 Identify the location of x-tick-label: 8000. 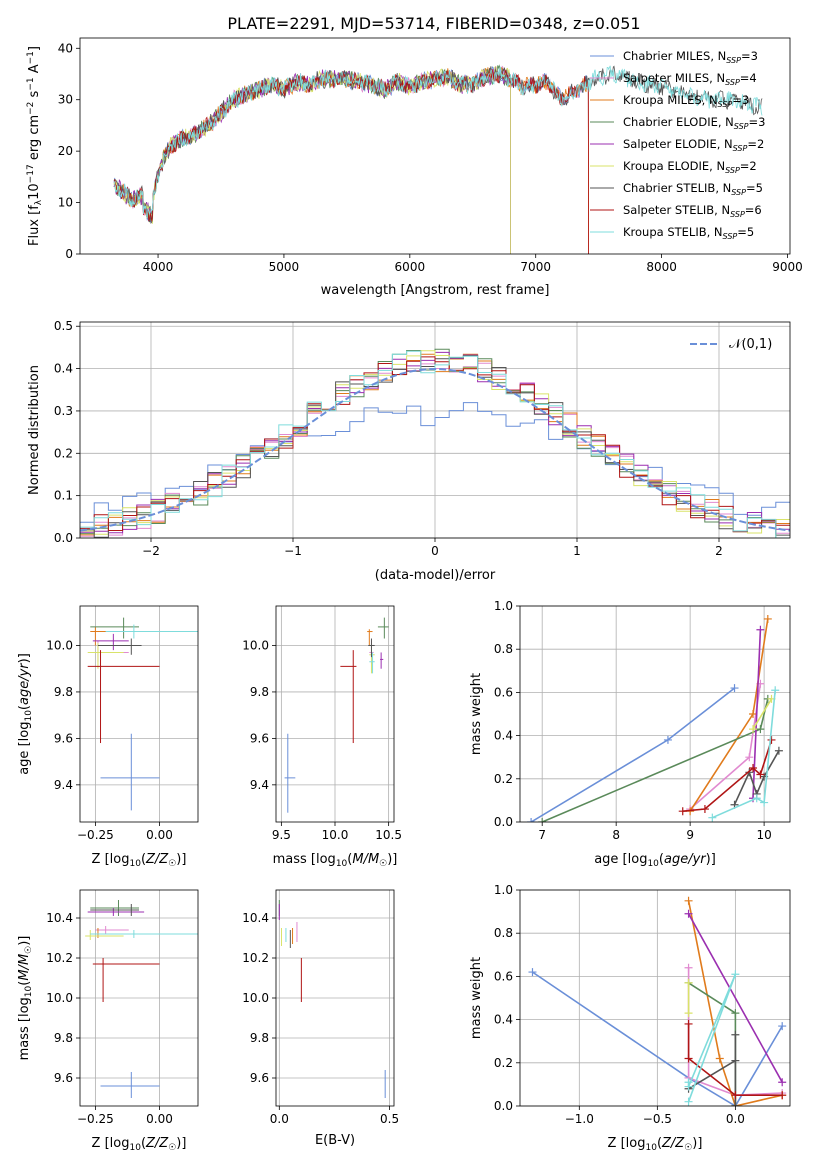
(661, 267).